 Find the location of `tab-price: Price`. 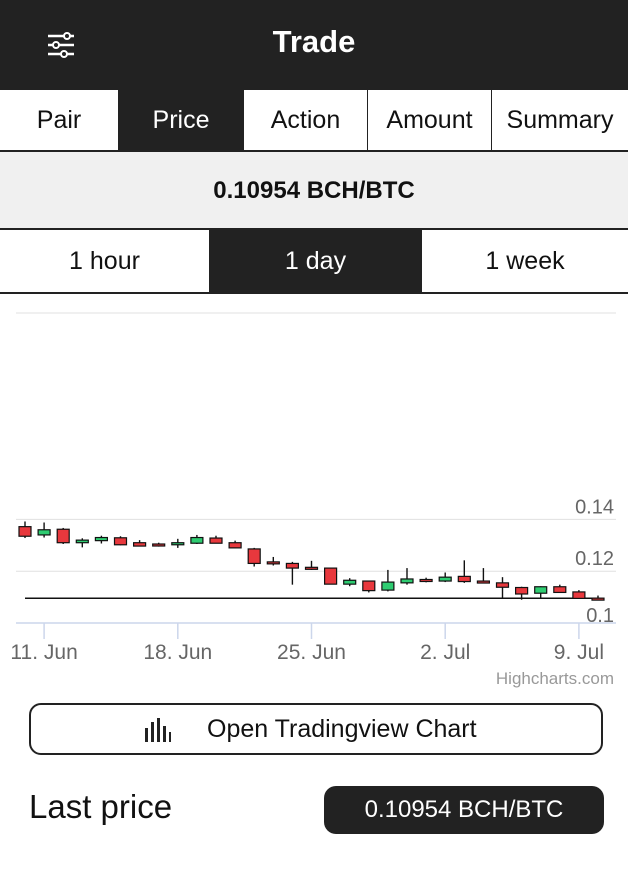

tab-price: Price is located at coordinates (181, 120).